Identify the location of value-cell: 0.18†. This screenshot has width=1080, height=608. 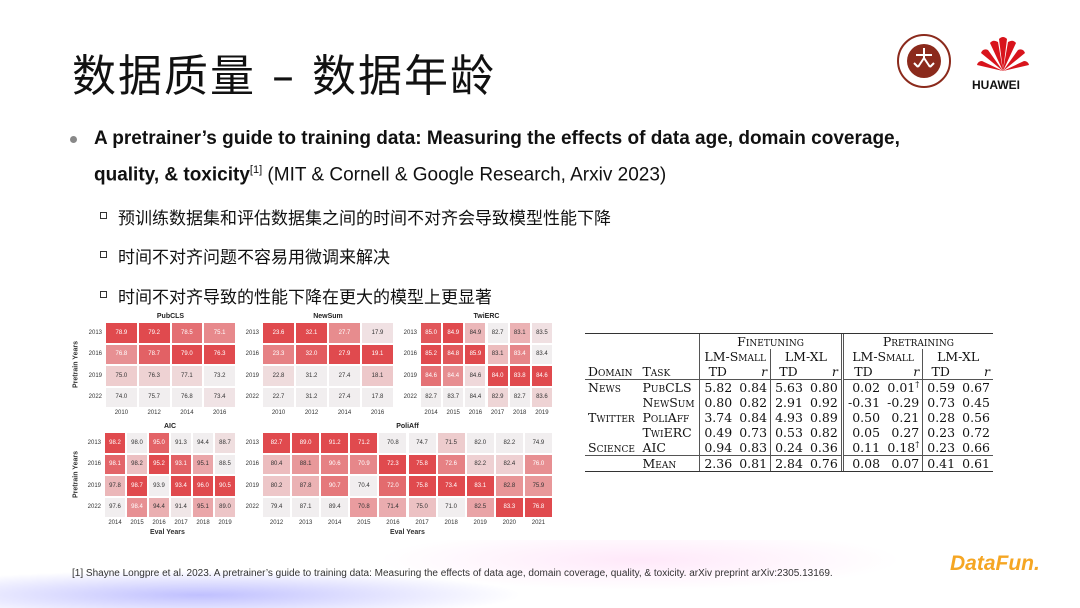
(903, 448).